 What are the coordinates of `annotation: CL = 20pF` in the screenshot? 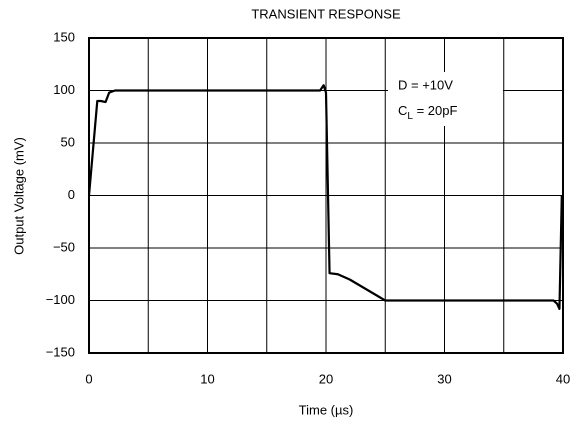 It's located at (427, 112).